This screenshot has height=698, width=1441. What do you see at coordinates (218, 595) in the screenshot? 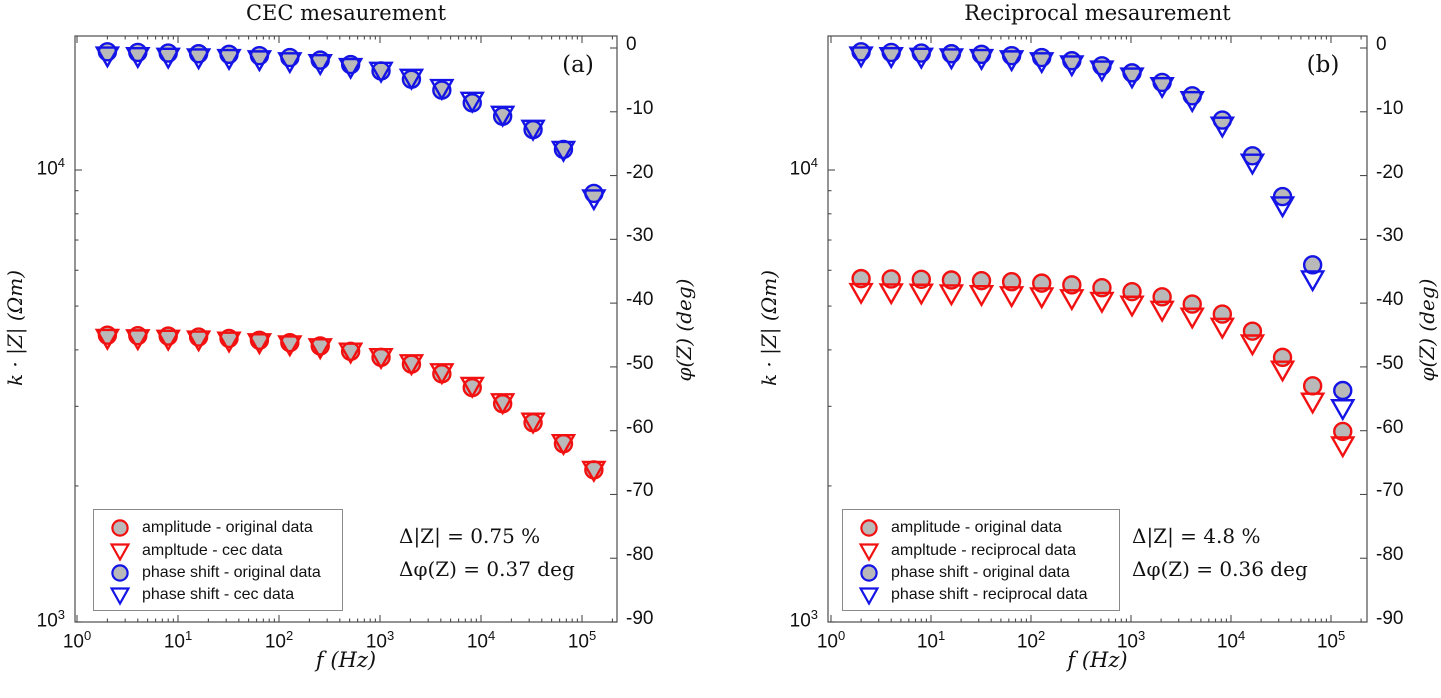
I see `legend-item-label: phase shift - cec data` at bounding box center [218, 595].